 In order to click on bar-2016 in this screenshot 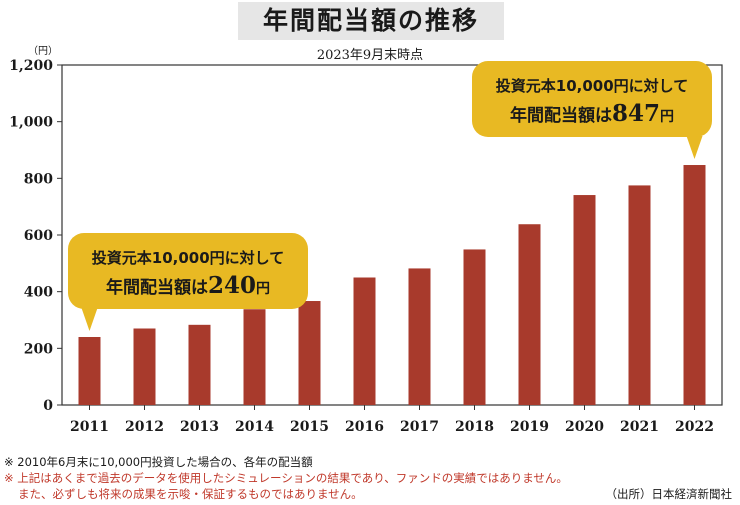, I will do `click(364, 341)`.